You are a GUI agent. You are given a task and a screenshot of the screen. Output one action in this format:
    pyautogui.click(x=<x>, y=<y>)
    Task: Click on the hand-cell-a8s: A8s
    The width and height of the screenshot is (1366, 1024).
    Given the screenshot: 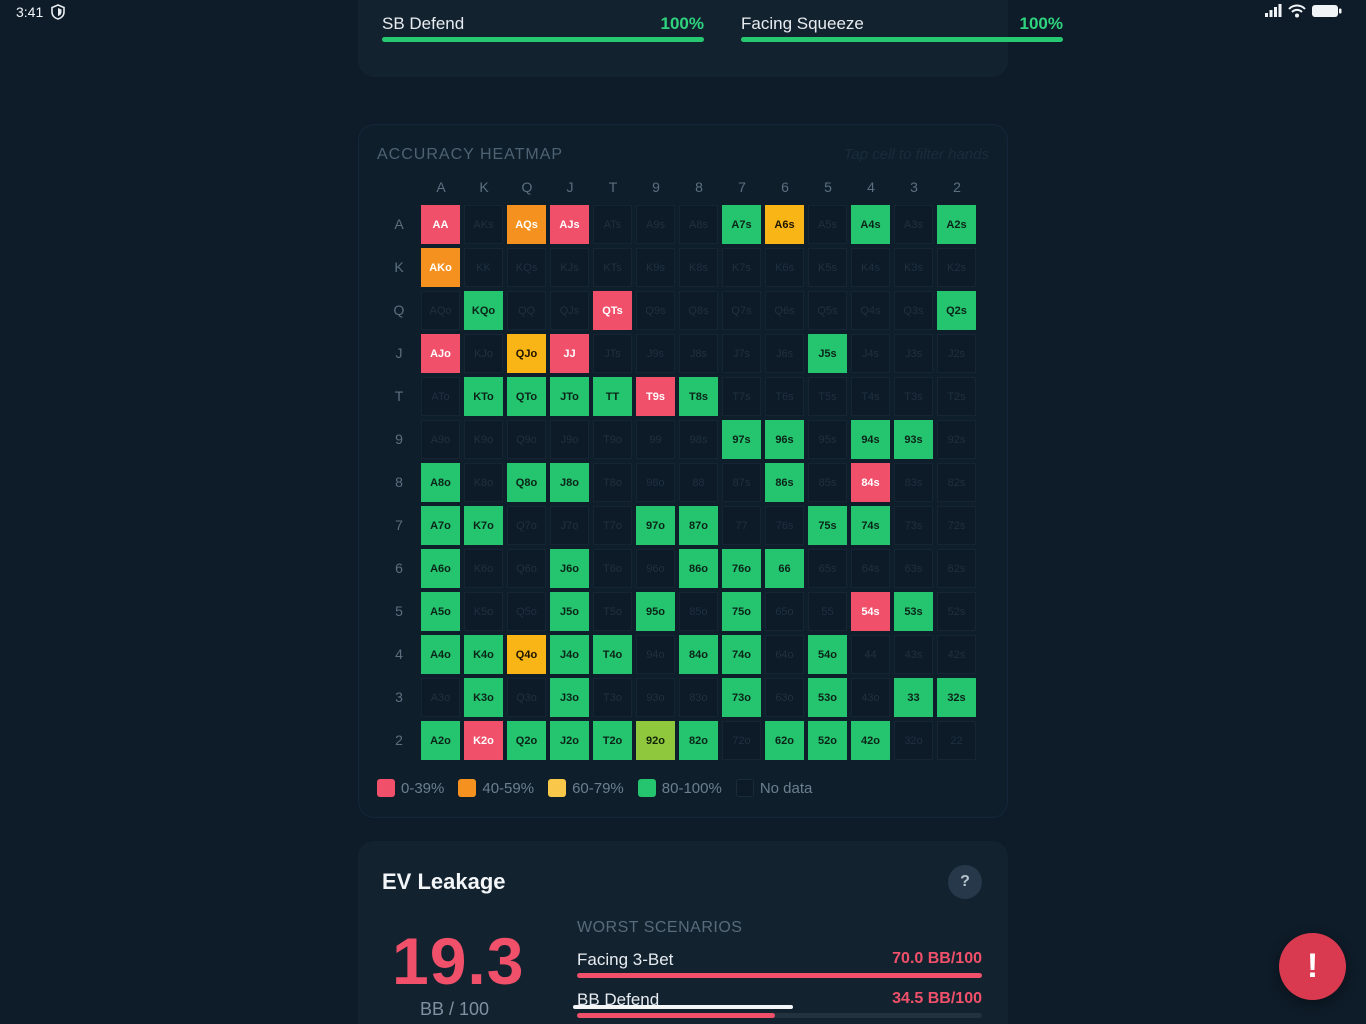 What is the action you would take?
    pyautogui.click(x=698, y=224)
    